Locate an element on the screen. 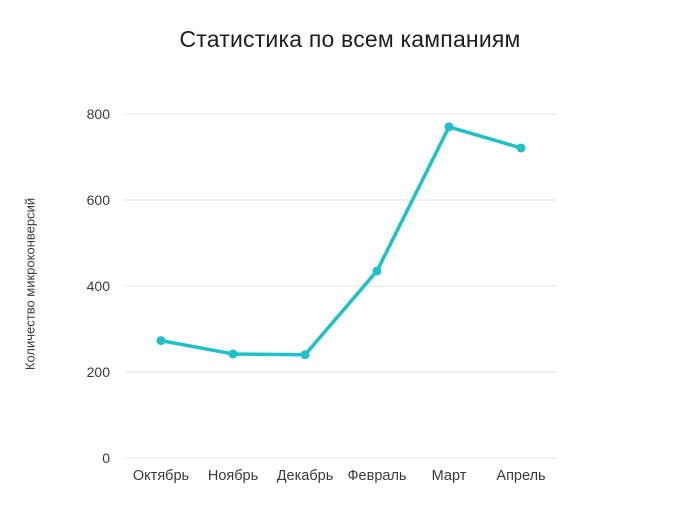 Image resolution: width=700 pixels, height=525 pixels. y-tick-label: 200 is located at coordinates (99, 372).